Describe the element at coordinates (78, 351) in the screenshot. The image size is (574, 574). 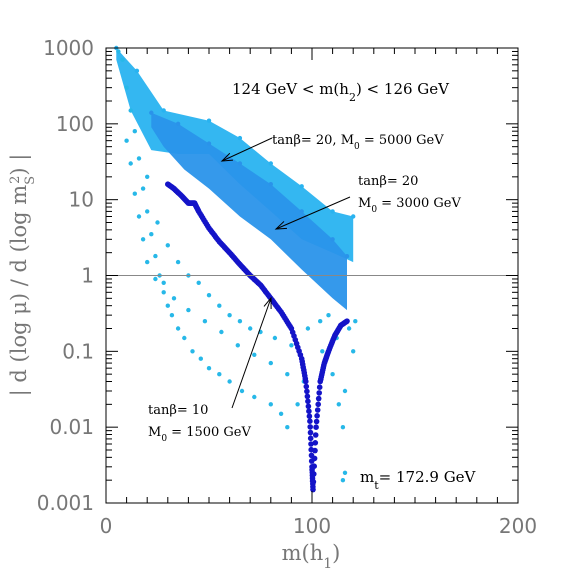
I see `y-tick-label: 0.1` at that location.